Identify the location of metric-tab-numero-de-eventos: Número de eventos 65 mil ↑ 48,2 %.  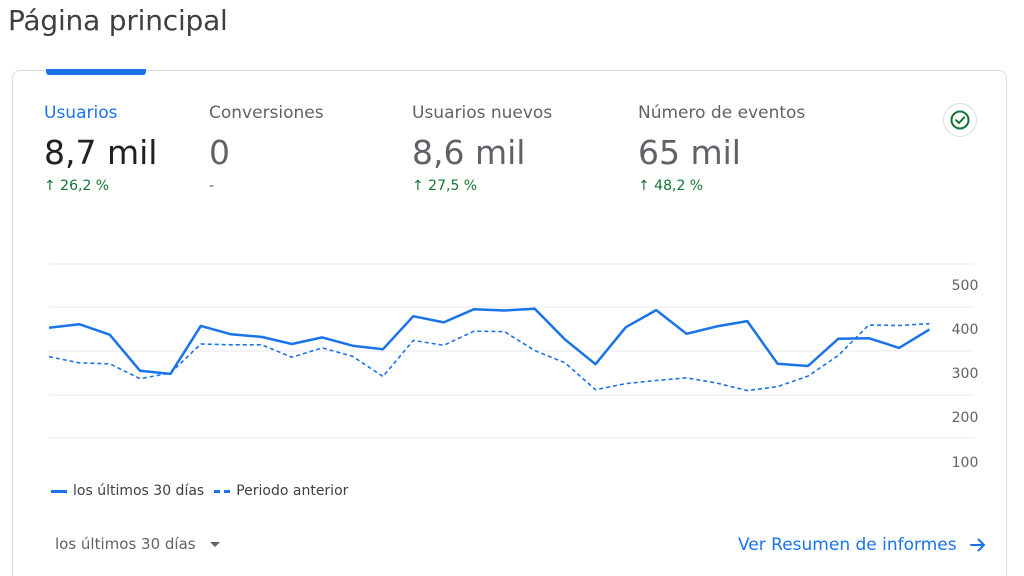
(721, 148).